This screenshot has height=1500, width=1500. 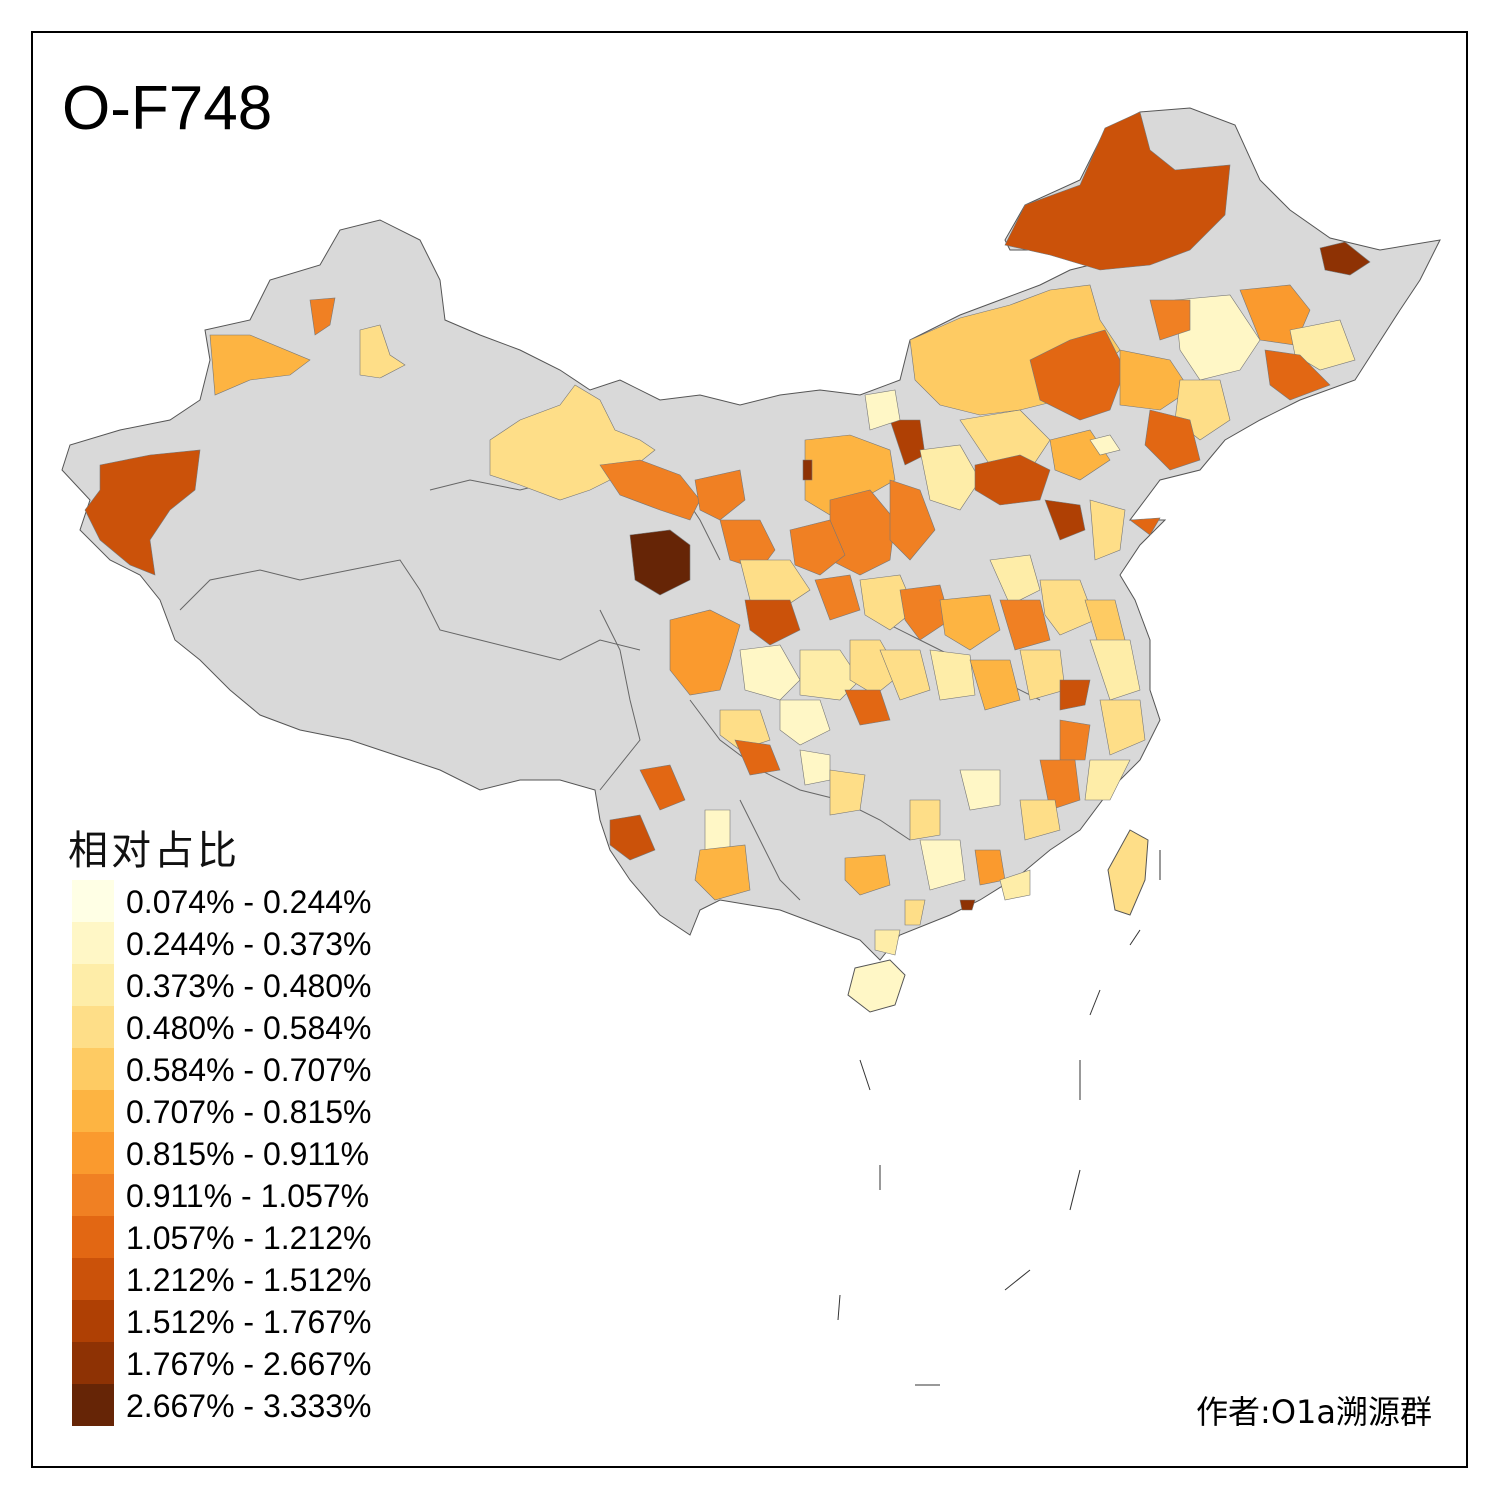 I want to click on legend-label: 2.667% - 3.333%, so click(x=249, y=1406).